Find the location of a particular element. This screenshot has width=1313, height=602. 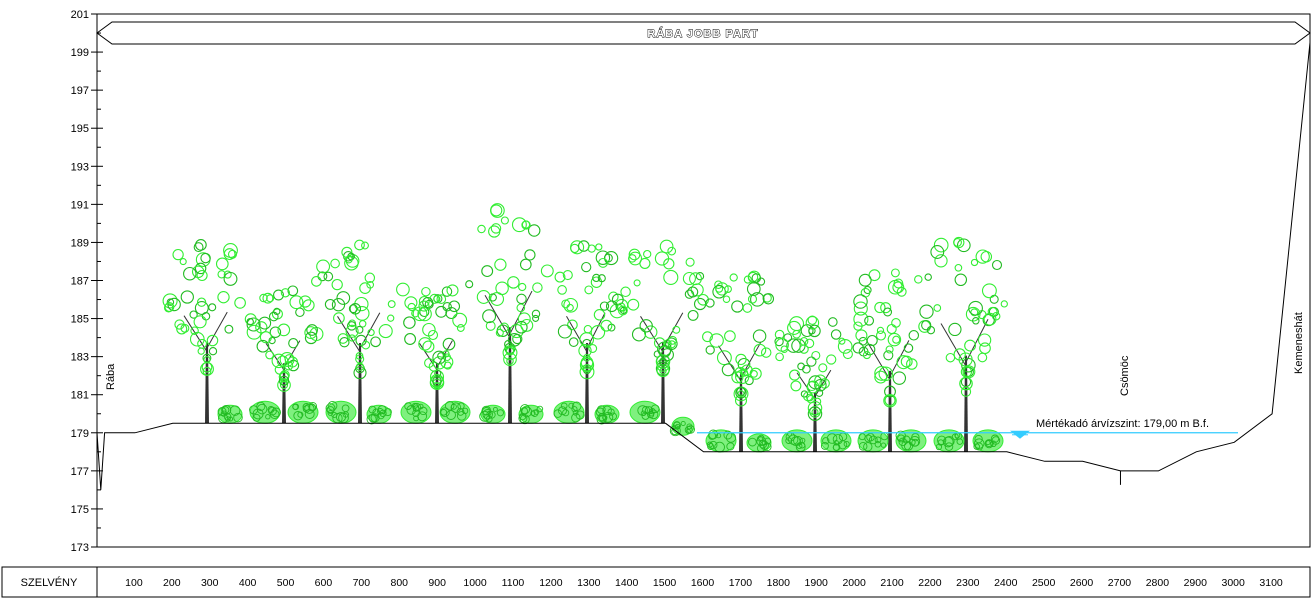

station-label: 3000 is located at coordinates (1234, 583).